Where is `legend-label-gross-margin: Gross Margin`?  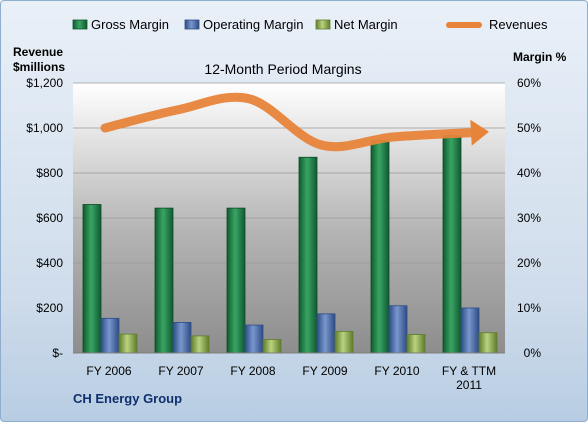 legend-label-gross-margin: Gross Margin is located at coordinates (130, 24).